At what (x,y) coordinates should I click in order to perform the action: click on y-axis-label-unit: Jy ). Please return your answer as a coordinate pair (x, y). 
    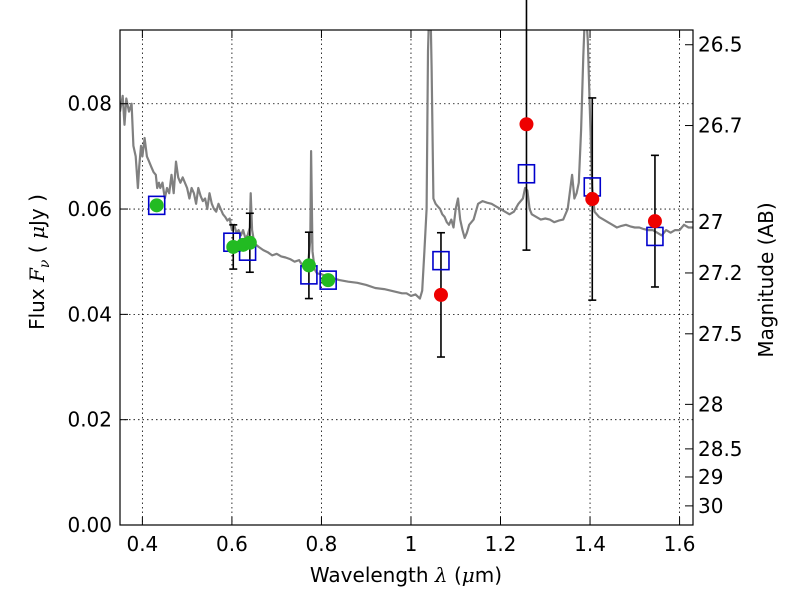
    Looking at the image, I should click on (37, 211).